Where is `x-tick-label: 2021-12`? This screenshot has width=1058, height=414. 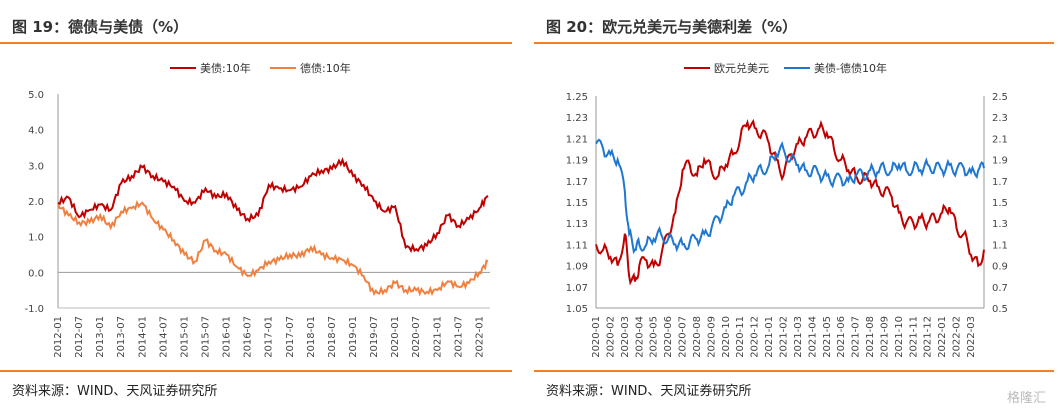 x-tick-label: 2021-12 is located at coordinates (928, 337).